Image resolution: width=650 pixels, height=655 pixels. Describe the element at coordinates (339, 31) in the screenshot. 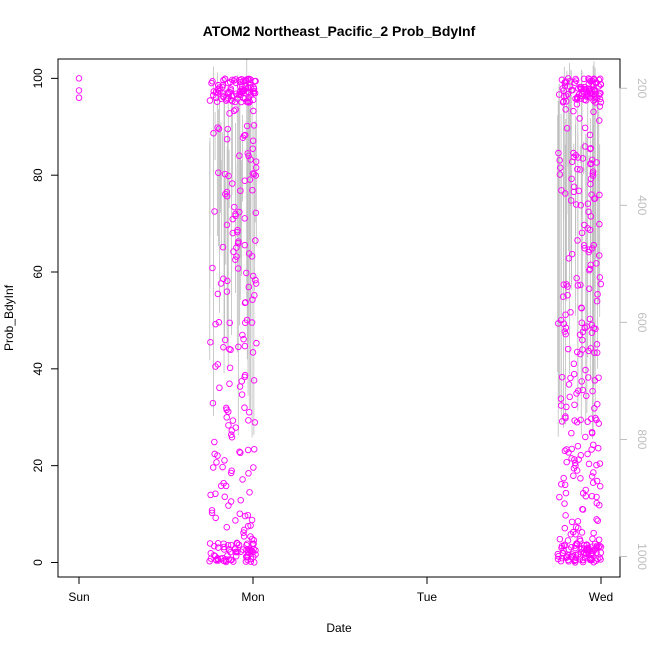

I see `chart-title: ATOM2 Northeast_Pacific_2 Prob_BdyInf` at that location.